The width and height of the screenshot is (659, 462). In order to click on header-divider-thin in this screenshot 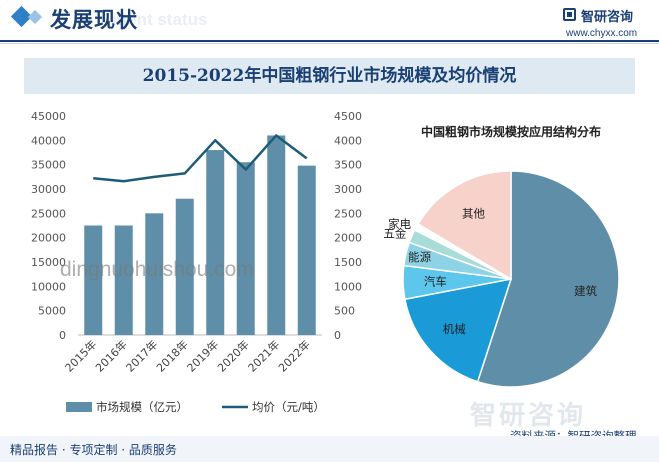, I will do `click(329, 43)`.